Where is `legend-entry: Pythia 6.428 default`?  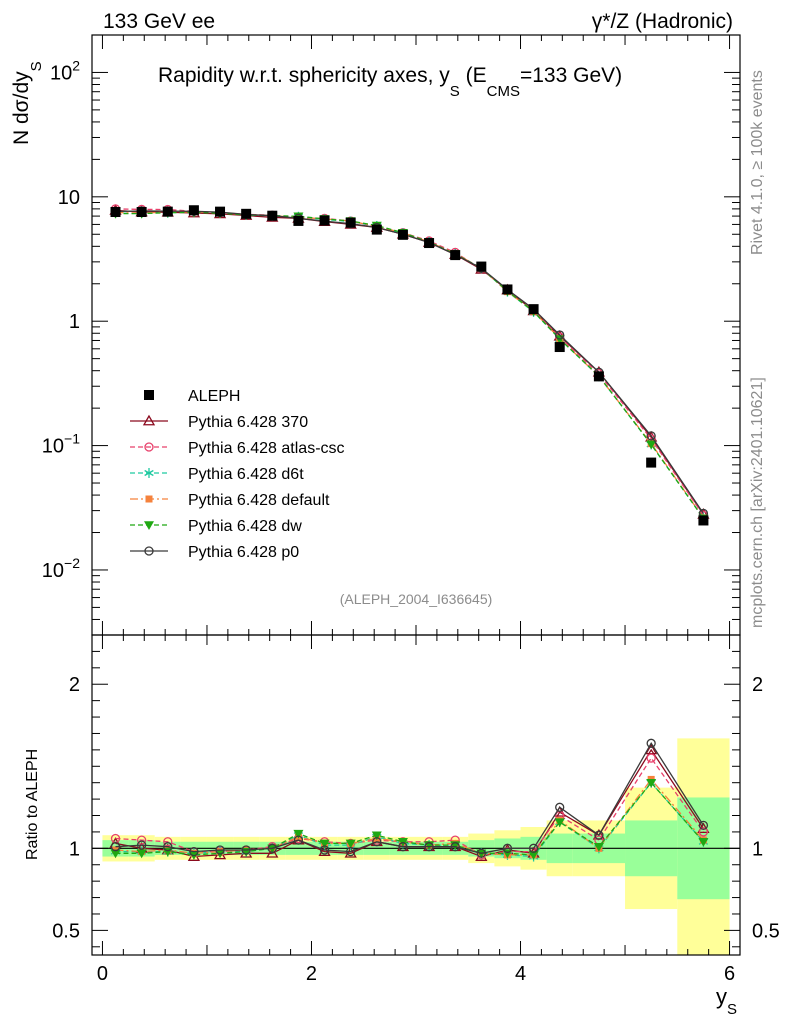
legend-entry: Pythia 6.428 default is located at coordinates (259, 500).